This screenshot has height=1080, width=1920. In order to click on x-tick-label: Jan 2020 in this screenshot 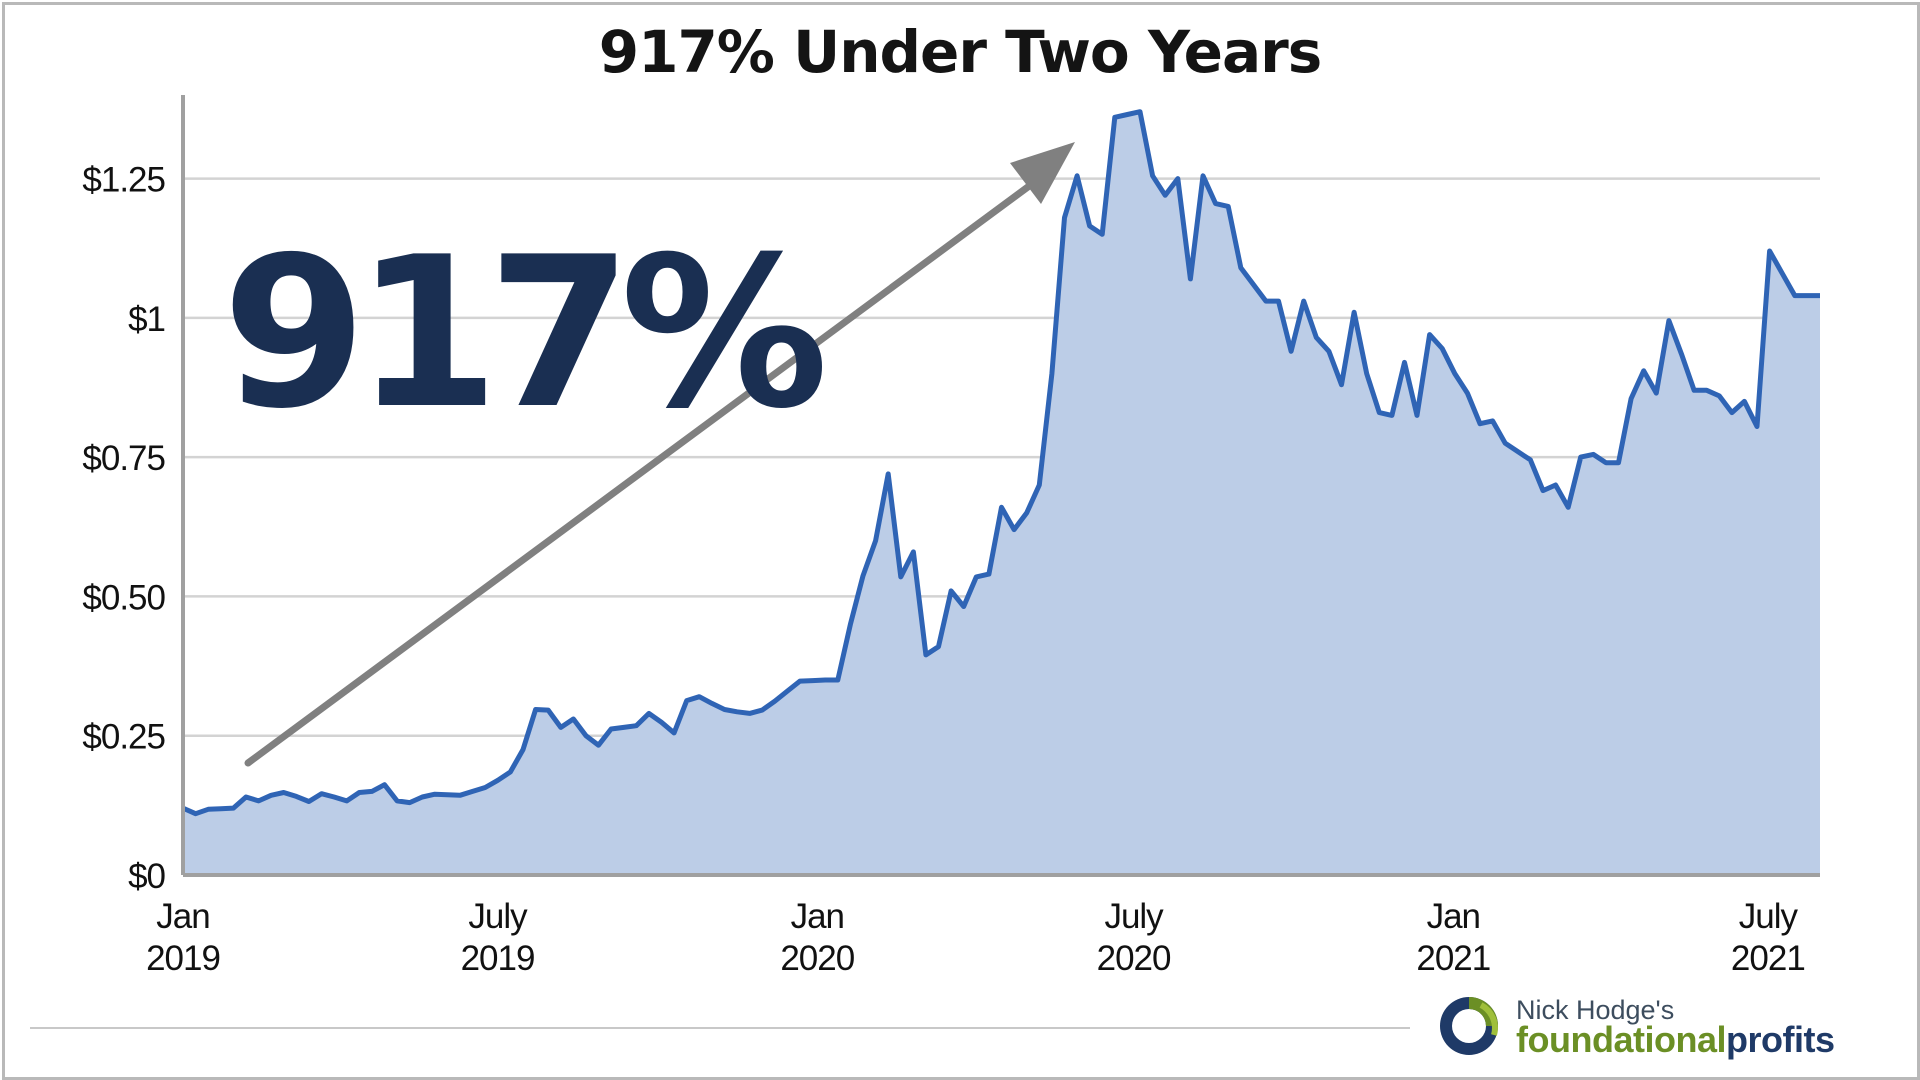, I will do `click(817, 937)`.